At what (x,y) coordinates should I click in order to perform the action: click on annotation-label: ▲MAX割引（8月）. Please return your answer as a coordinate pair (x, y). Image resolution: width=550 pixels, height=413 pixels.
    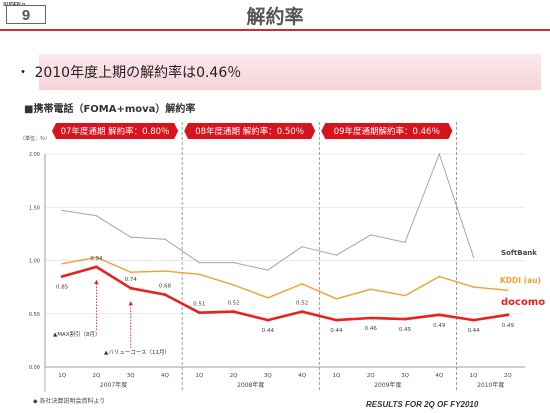
    Looking at the image, I should click on (77, 334).